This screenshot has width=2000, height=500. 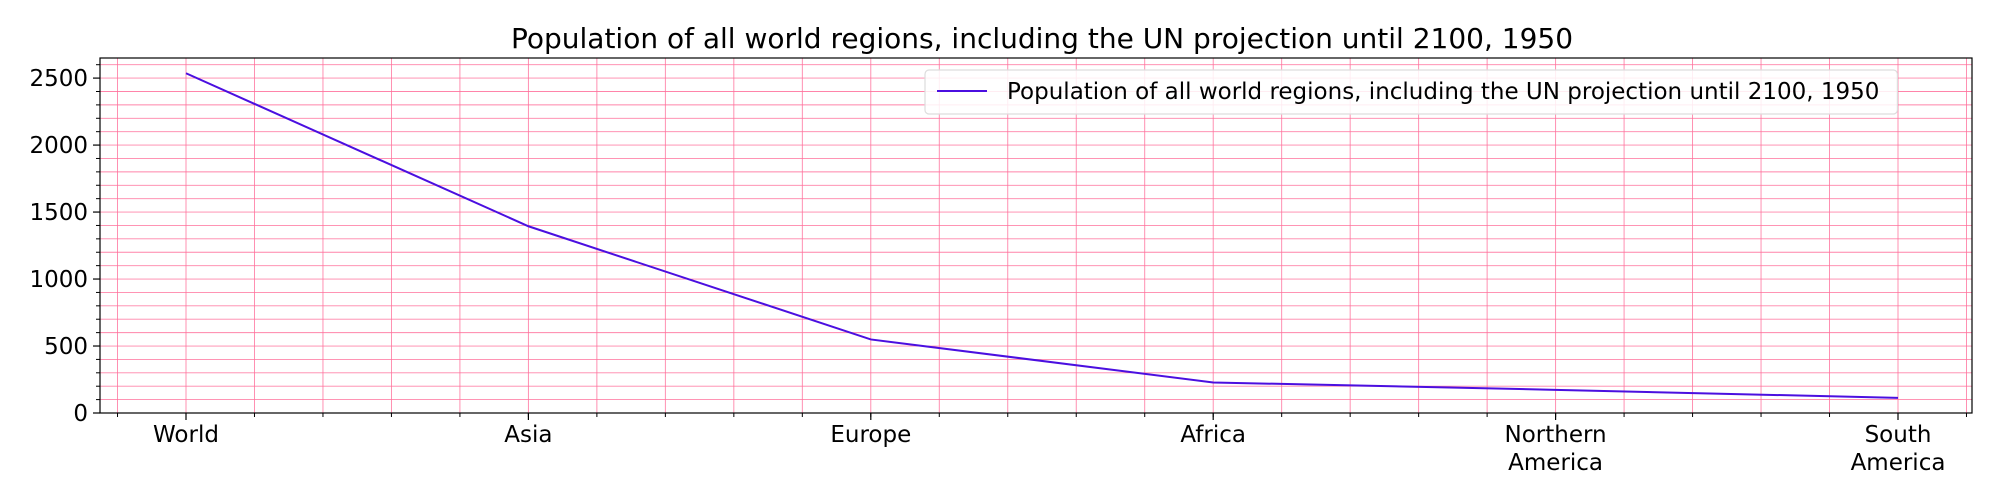 I want to click on legend-box, so click(x=1411, y=92).